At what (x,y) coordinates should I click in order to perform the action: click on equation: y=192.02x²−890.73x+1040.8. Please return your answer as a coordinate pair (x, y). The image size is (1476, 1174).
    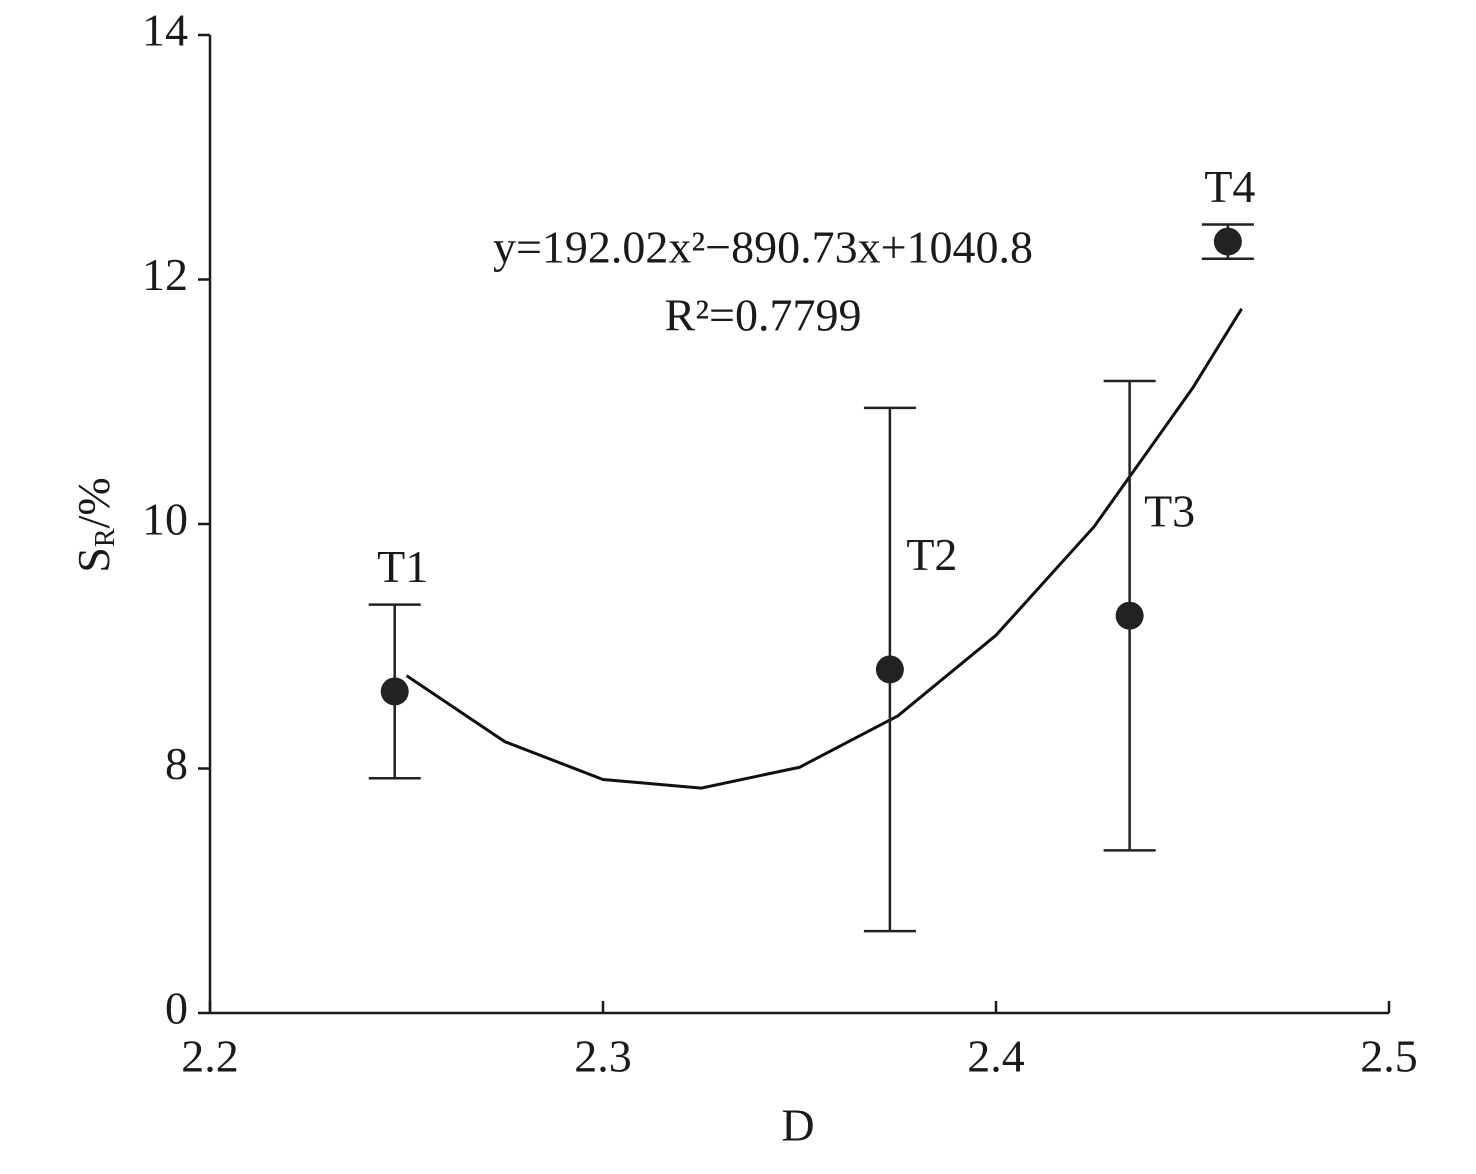
    Looking at the image, I should click on (763, 247).